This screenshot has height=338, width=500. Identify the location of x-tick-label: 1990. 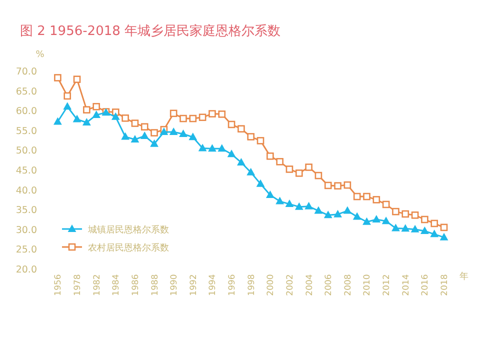
(175, 285).